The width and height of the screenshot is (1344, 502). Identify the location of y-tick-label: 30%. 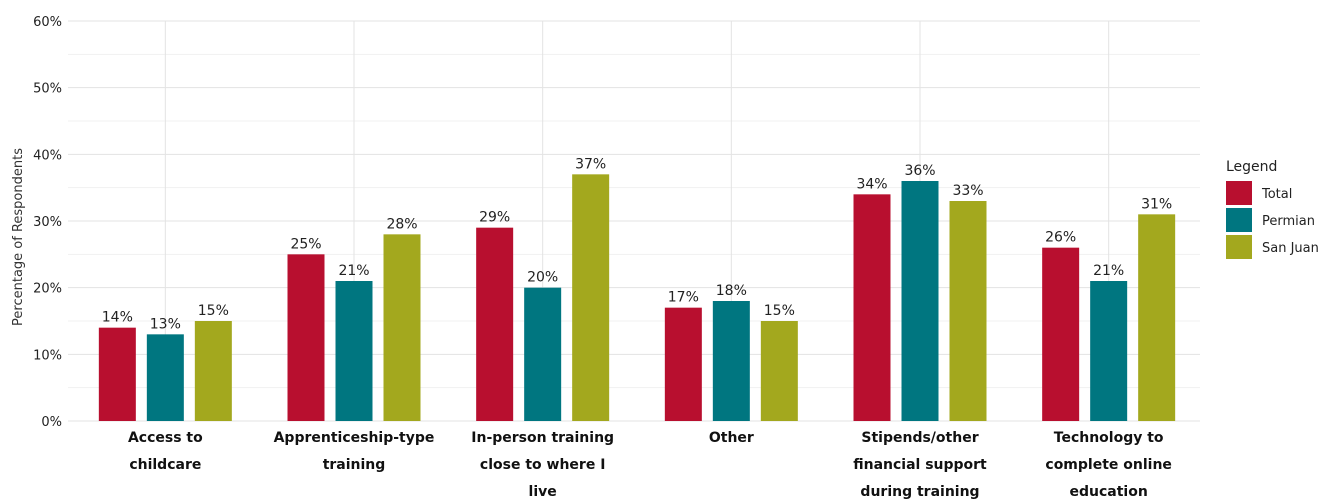
(47, 222).